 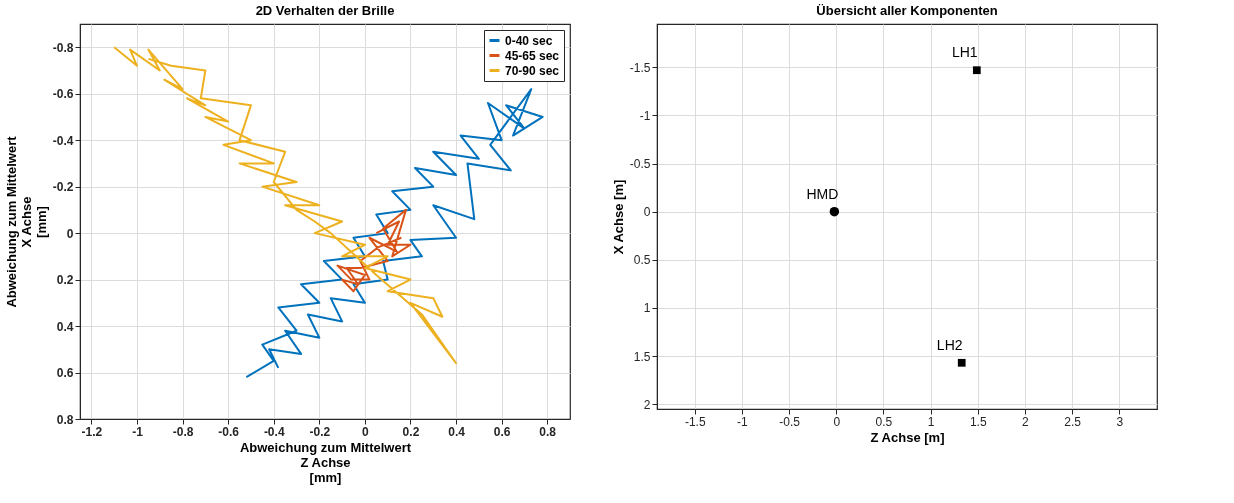 What do you see at coordinates (949, 344) in the screenshot?
I see `series-label: LH2` at bounding box center [949, 344].